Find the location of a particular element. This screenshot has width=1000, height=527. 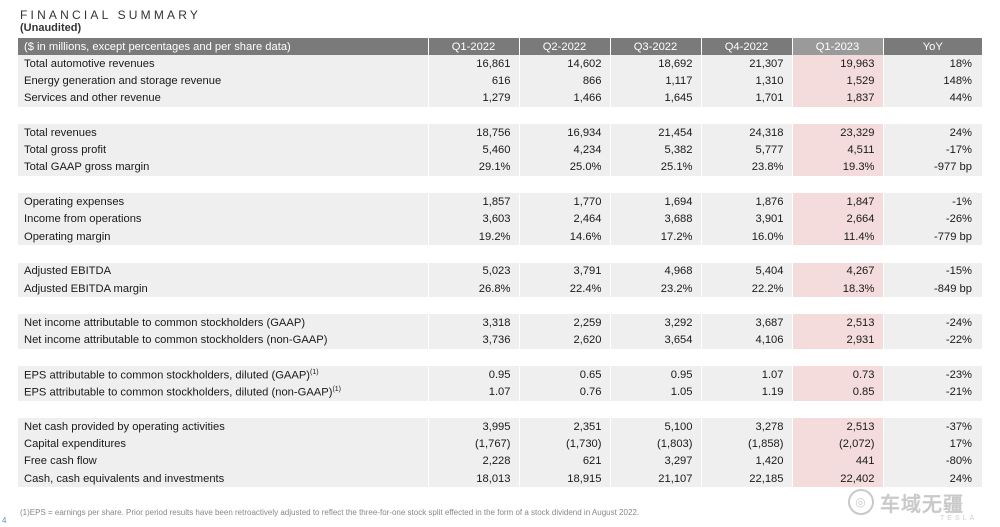

header-yoy: YoY is located at coordinates (932, 46).